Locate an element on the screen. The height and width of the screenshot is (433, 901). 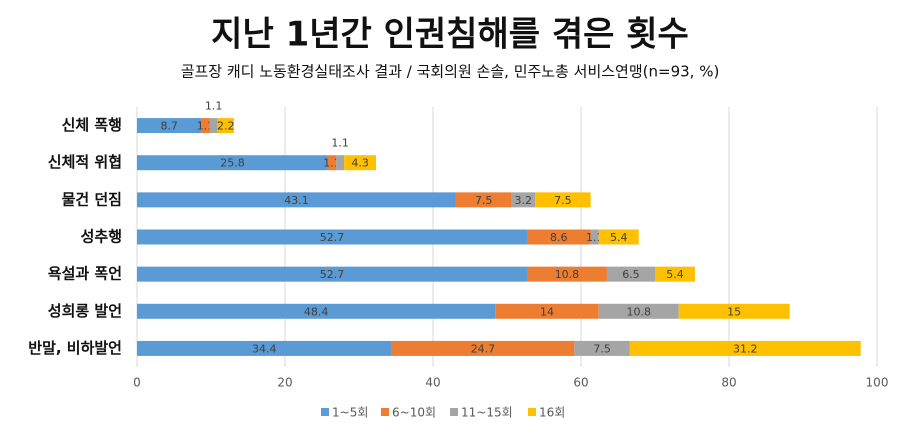
value-label: 31.2 is located at coordinates (745, 348).